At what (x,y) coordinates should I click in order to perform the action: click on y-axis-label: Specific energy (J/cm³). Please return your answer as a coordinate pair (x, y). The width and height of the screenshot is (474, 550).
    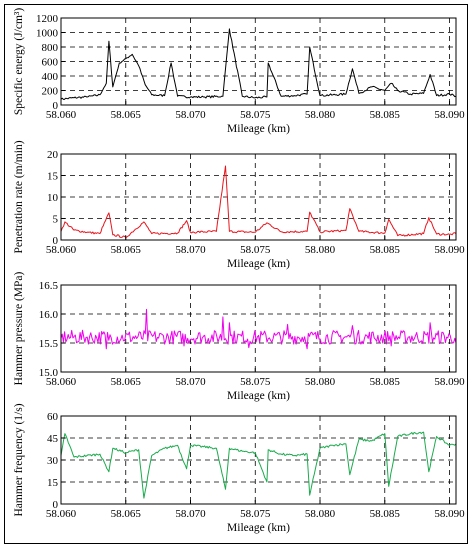
    Looking at the image, I should click on (19, 62).